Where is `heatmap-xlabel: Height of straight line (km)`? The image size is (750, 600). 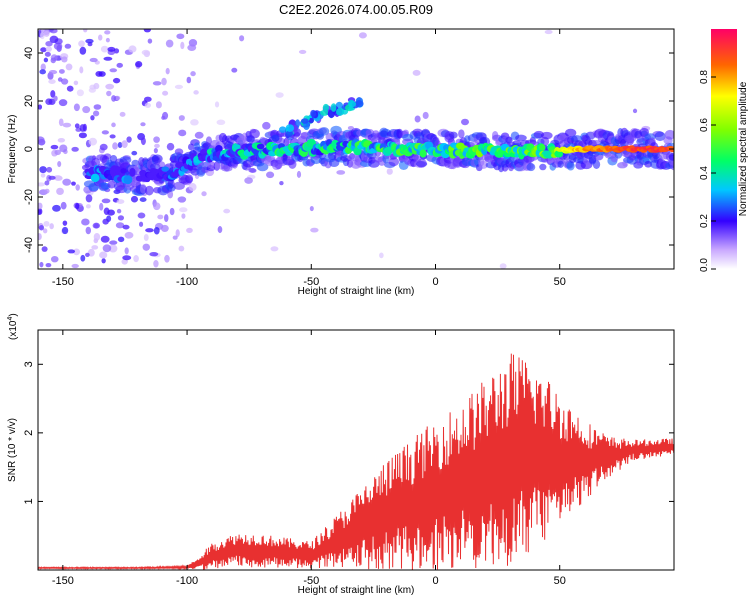
heatmap-xlabel: Height of straight line (km) is located at coordinates (356, 291).